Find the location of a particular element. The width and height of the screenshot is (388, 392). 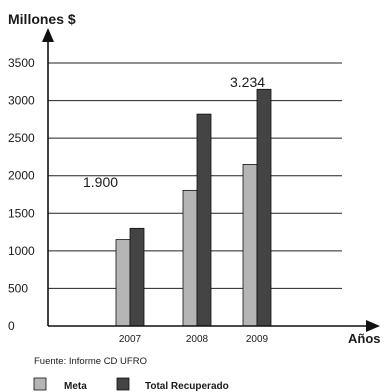

bar-total-recuperado-2008 is located at coordinates (204, 220).